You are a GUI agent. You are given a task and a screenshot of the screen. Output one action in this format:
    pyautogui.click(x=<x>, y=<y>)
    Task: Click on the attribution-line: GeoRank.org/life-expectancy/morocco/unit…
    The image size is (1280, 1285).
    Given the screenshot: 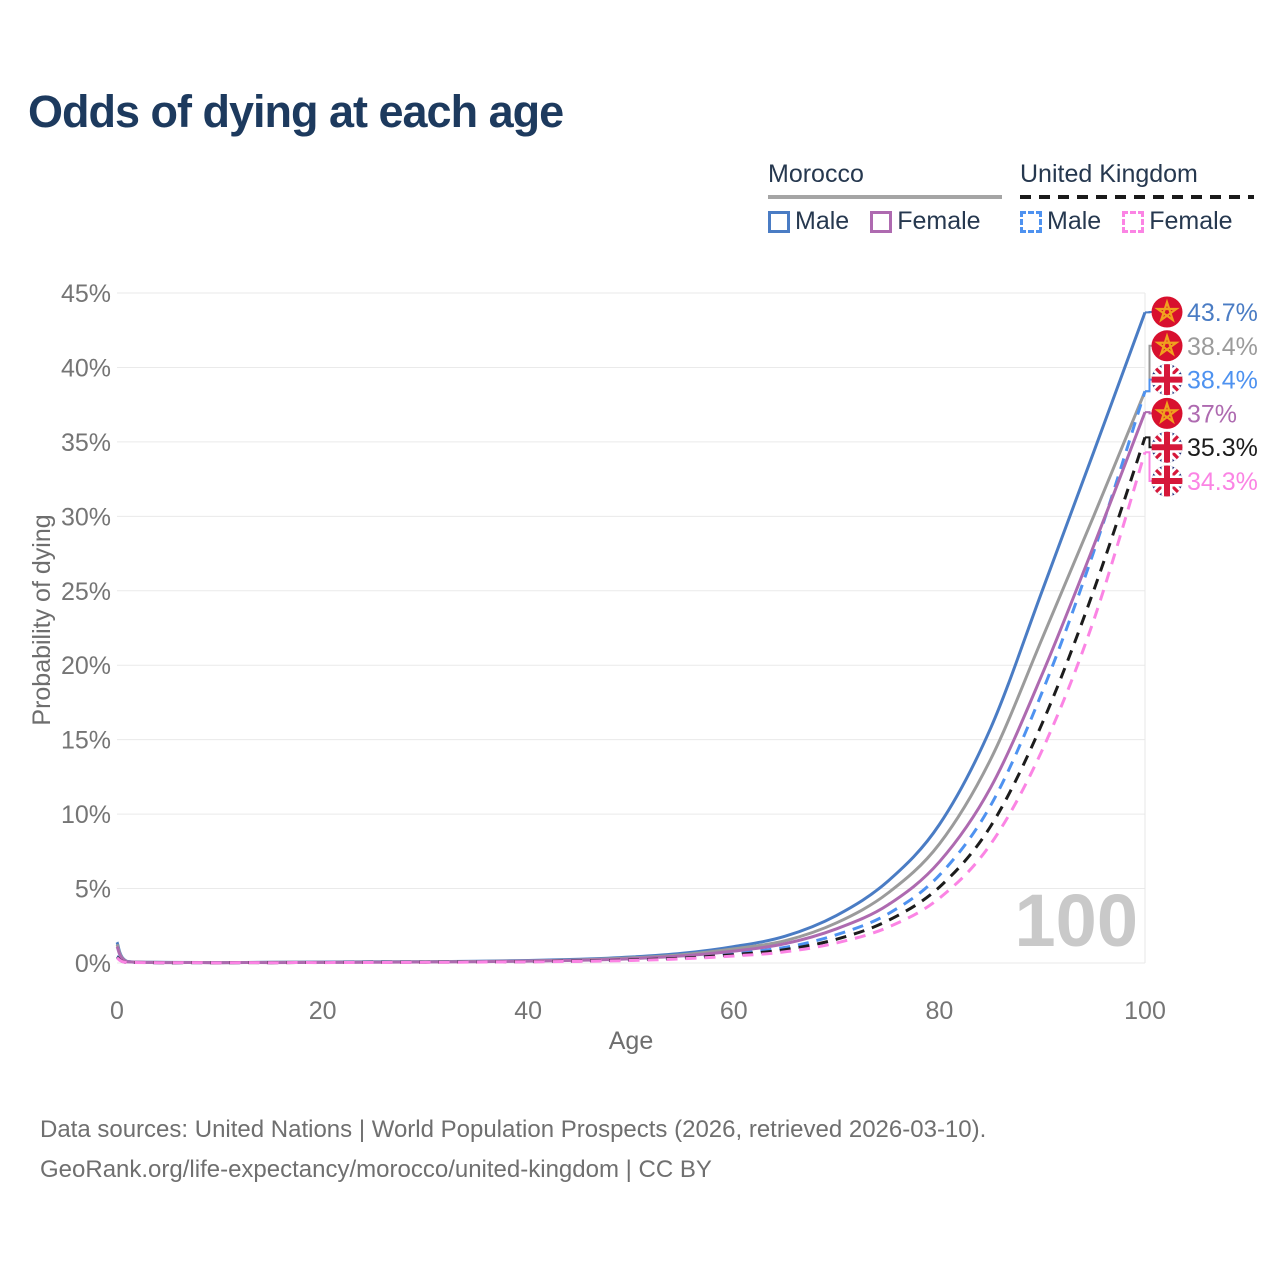 What is the action you would take?
    pyautogui.click(x=640, y=1170)
    